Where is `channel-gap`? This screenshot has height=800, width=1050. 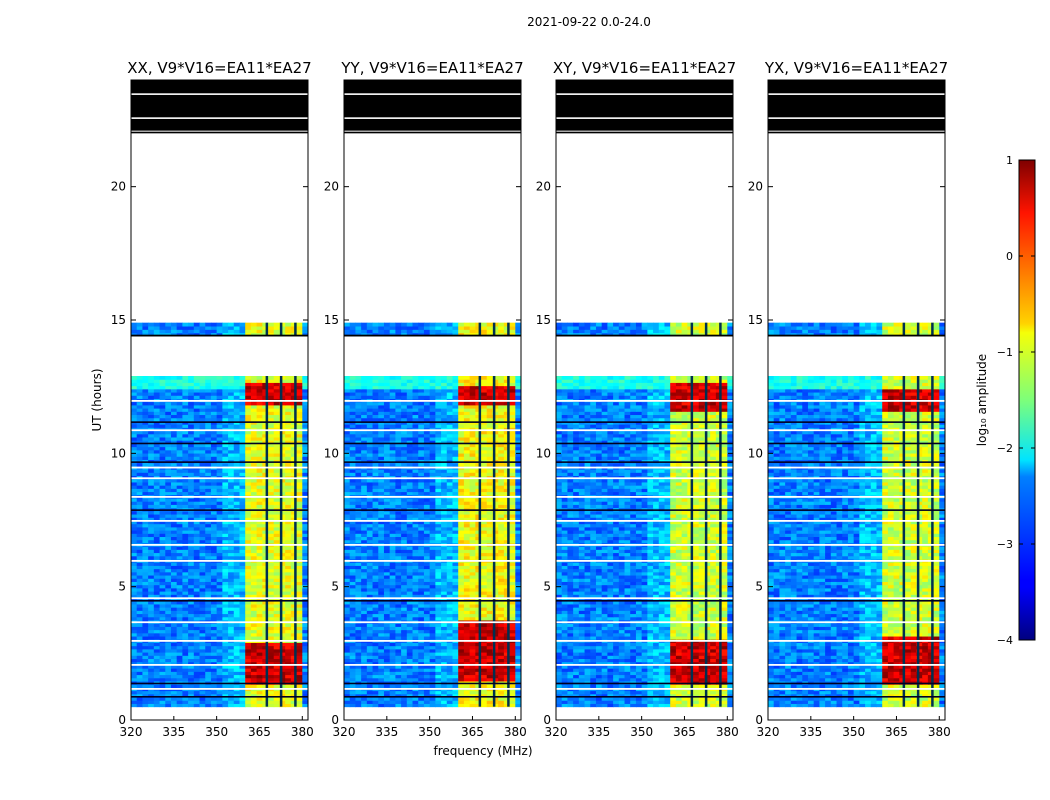 channel-gap is located at coordinates (281, 329).